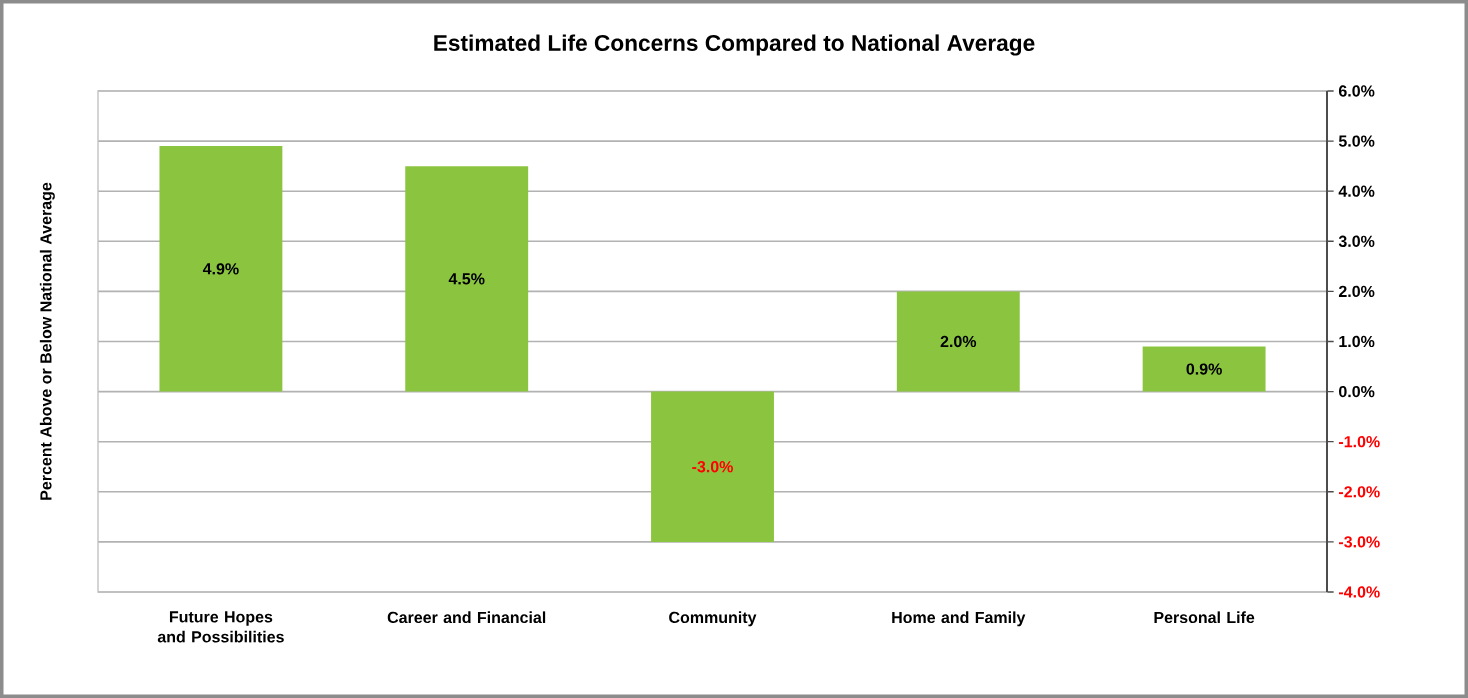 The height and width of the screenshot is (698, 1468). Describe the element at coordinates (959, 619) in the screenshot. I see `x-tick-label: Home and Family` at that location.